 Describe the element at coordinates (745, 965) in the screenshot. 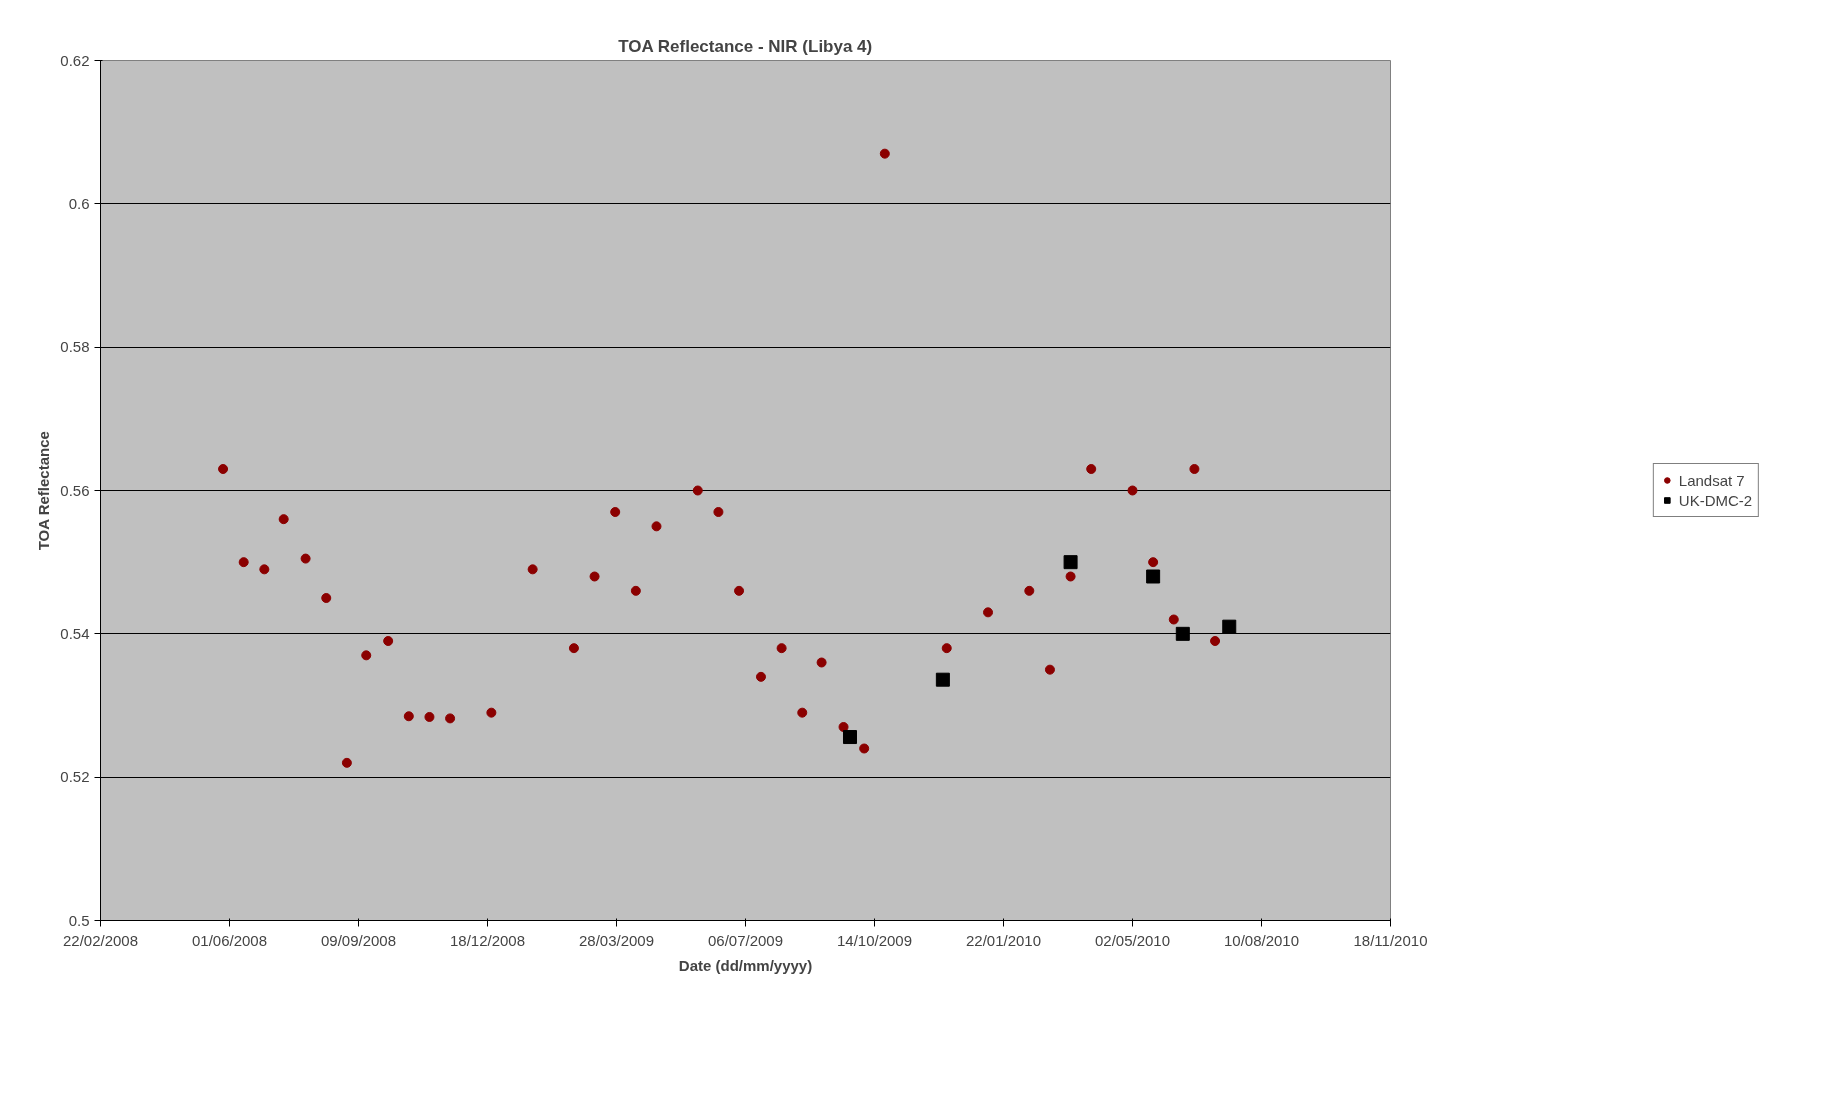

I see `x-axis-title: Date (dd/mm/yyyy)` at that location.